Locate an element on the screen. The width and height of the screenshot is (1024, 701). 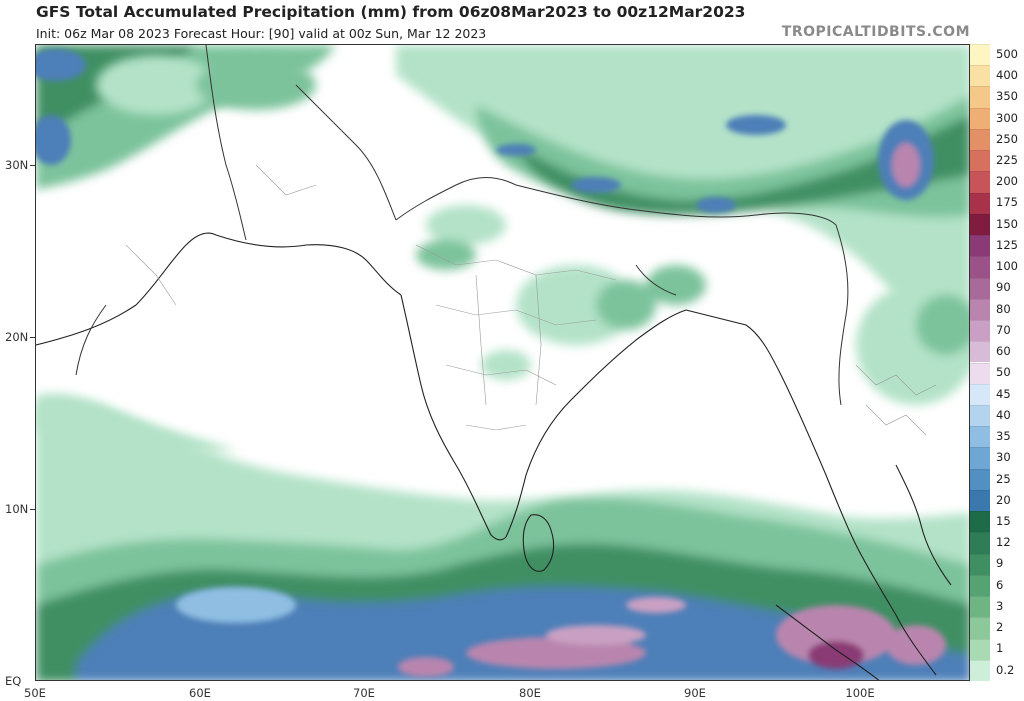
colorbar-level: 45 is located at coordinates (996, 394).